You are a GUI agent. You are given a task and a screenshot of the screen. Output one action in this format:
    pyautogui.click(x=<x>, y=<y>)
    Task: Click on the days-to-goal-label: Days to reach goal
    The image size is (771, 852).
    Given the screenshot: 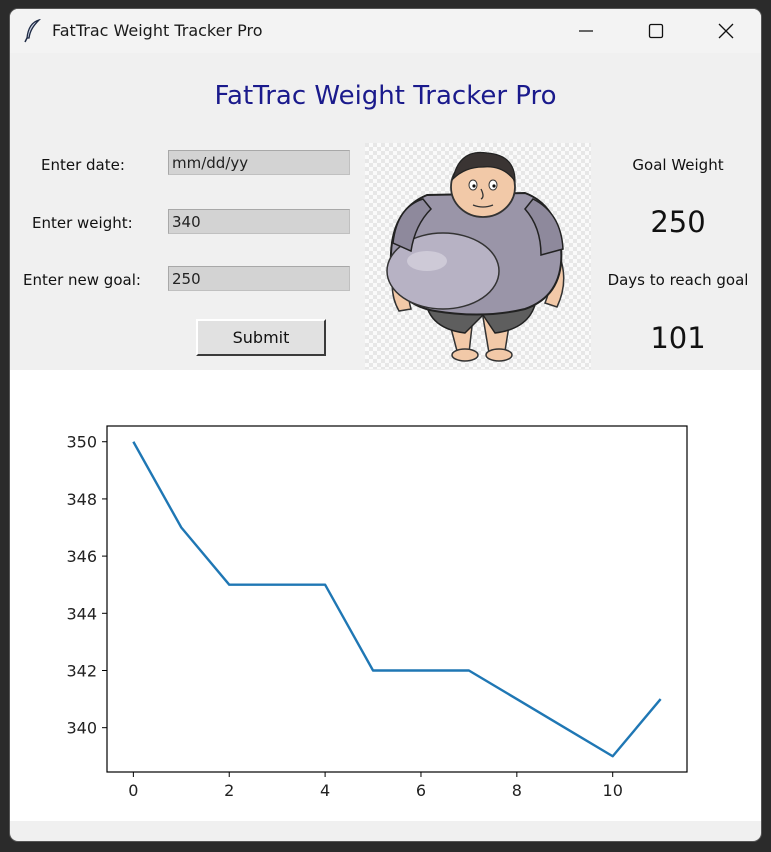 What is the action you would take?
    pyautogui.click(x=678, y=280)
    